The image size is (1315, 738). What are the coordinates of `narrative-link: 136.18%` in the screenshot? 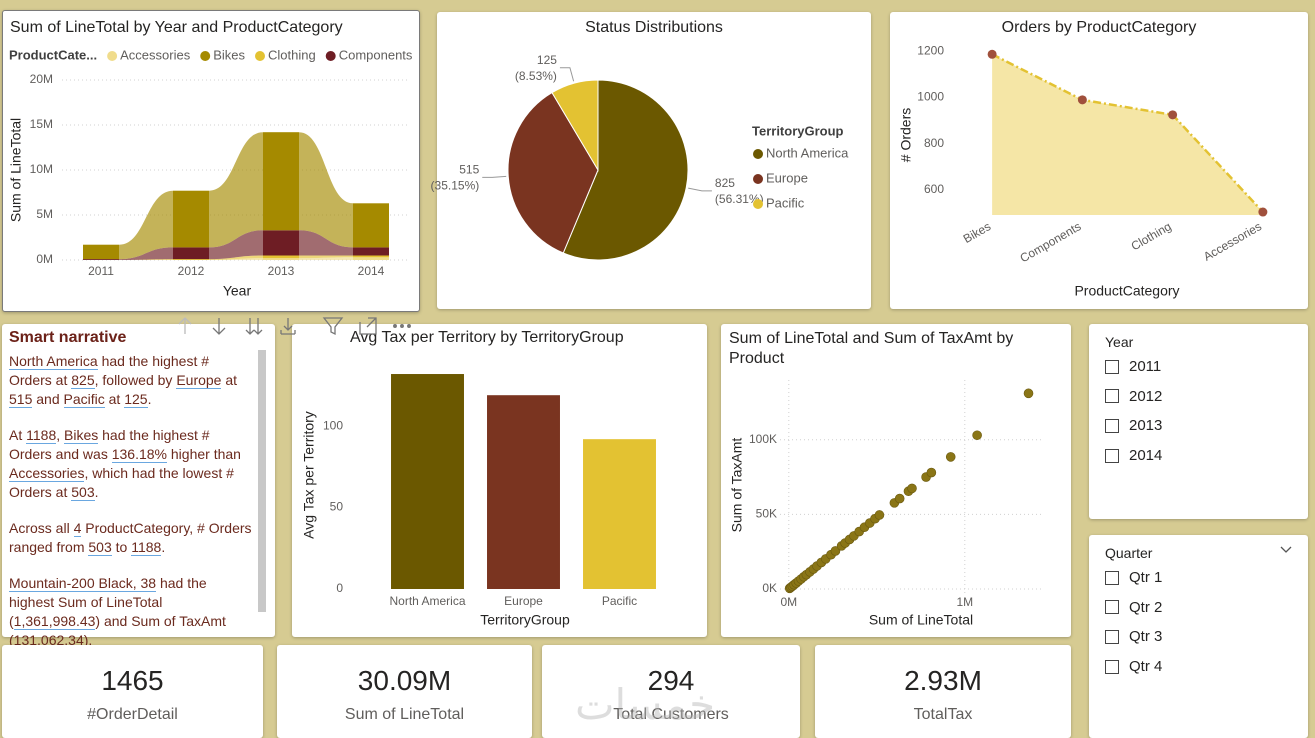 It's located at (139, 454).